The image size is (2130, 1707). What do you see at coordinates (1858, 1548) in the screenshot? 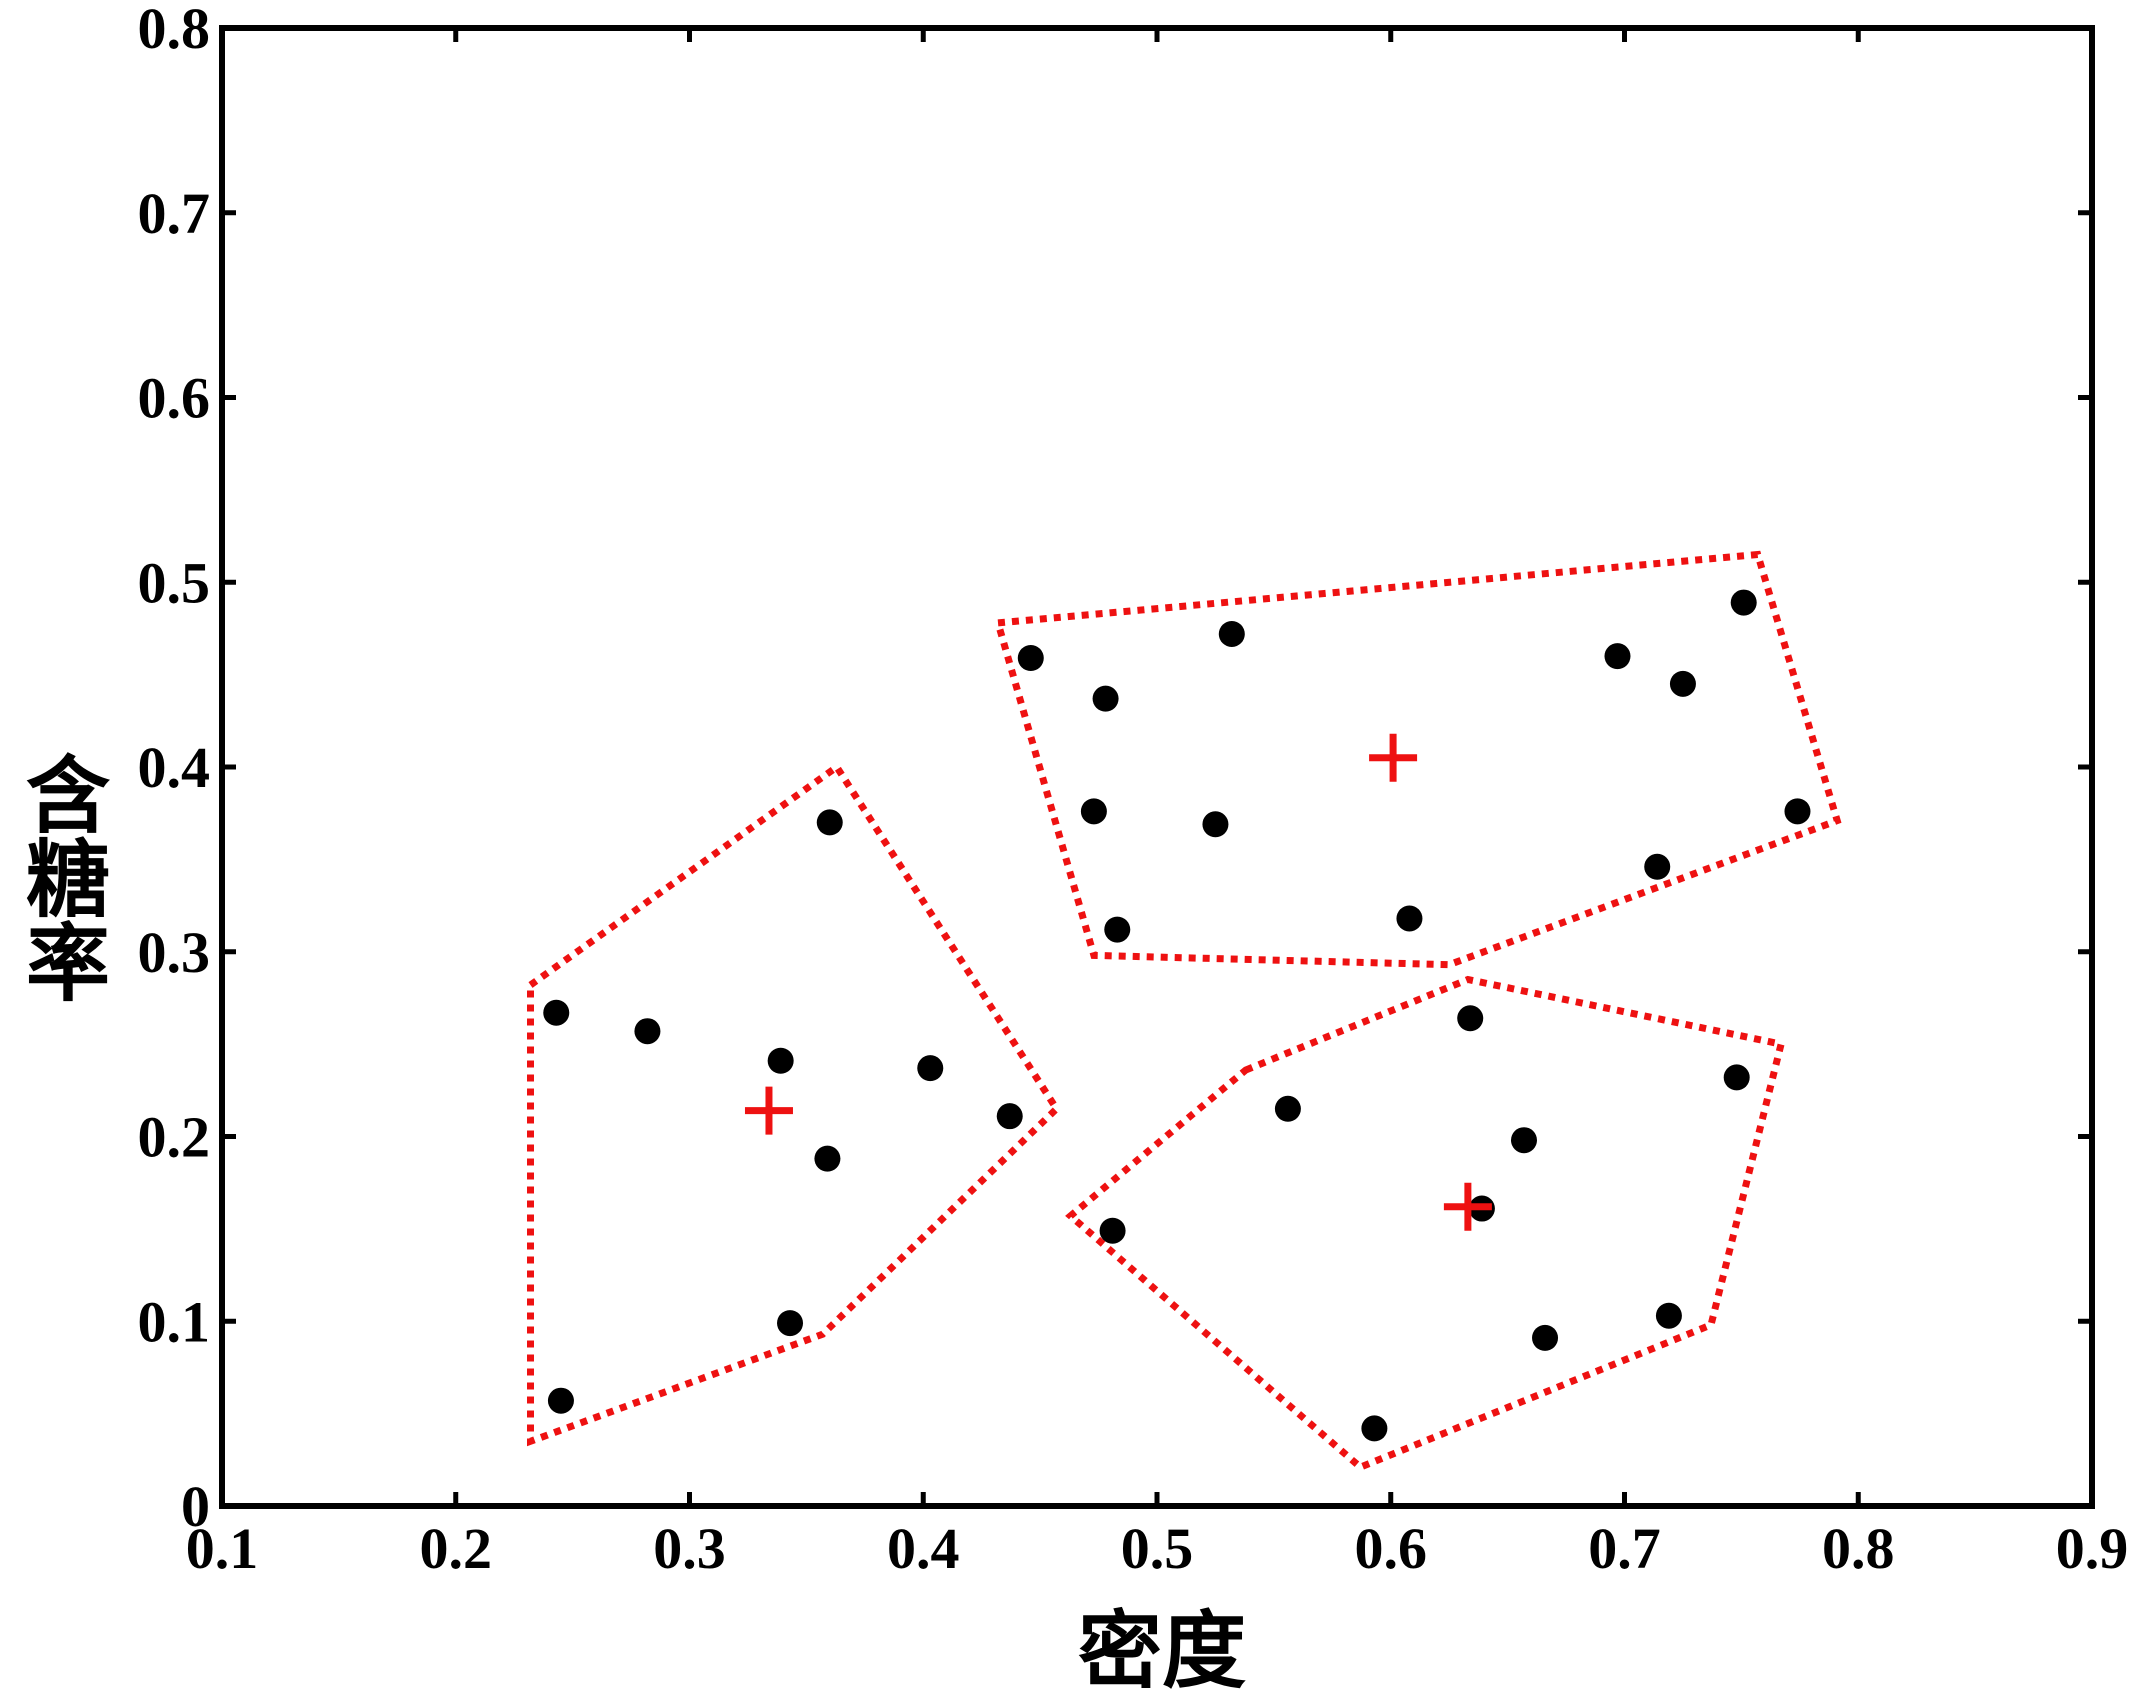
I see `x-tick-label: 0.8` at bounding box center [1858, 1548].